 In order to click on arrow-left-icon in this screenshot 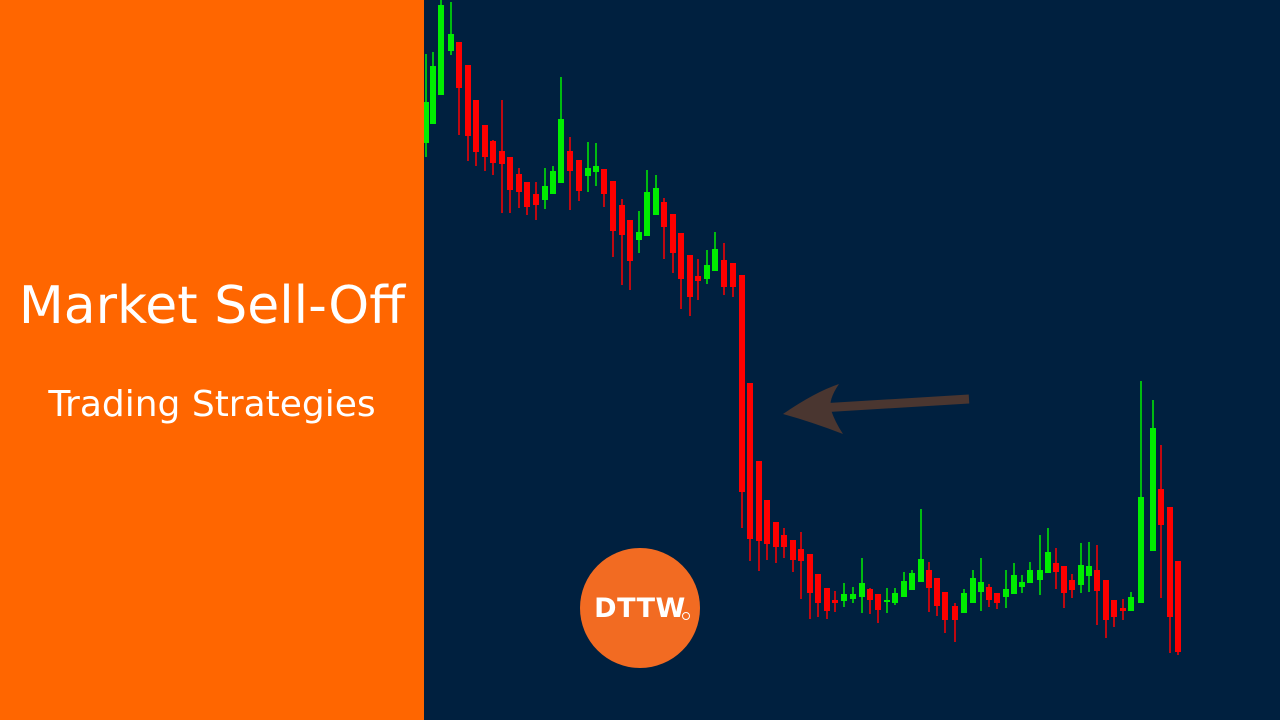, I will do `click(876, 409)`.